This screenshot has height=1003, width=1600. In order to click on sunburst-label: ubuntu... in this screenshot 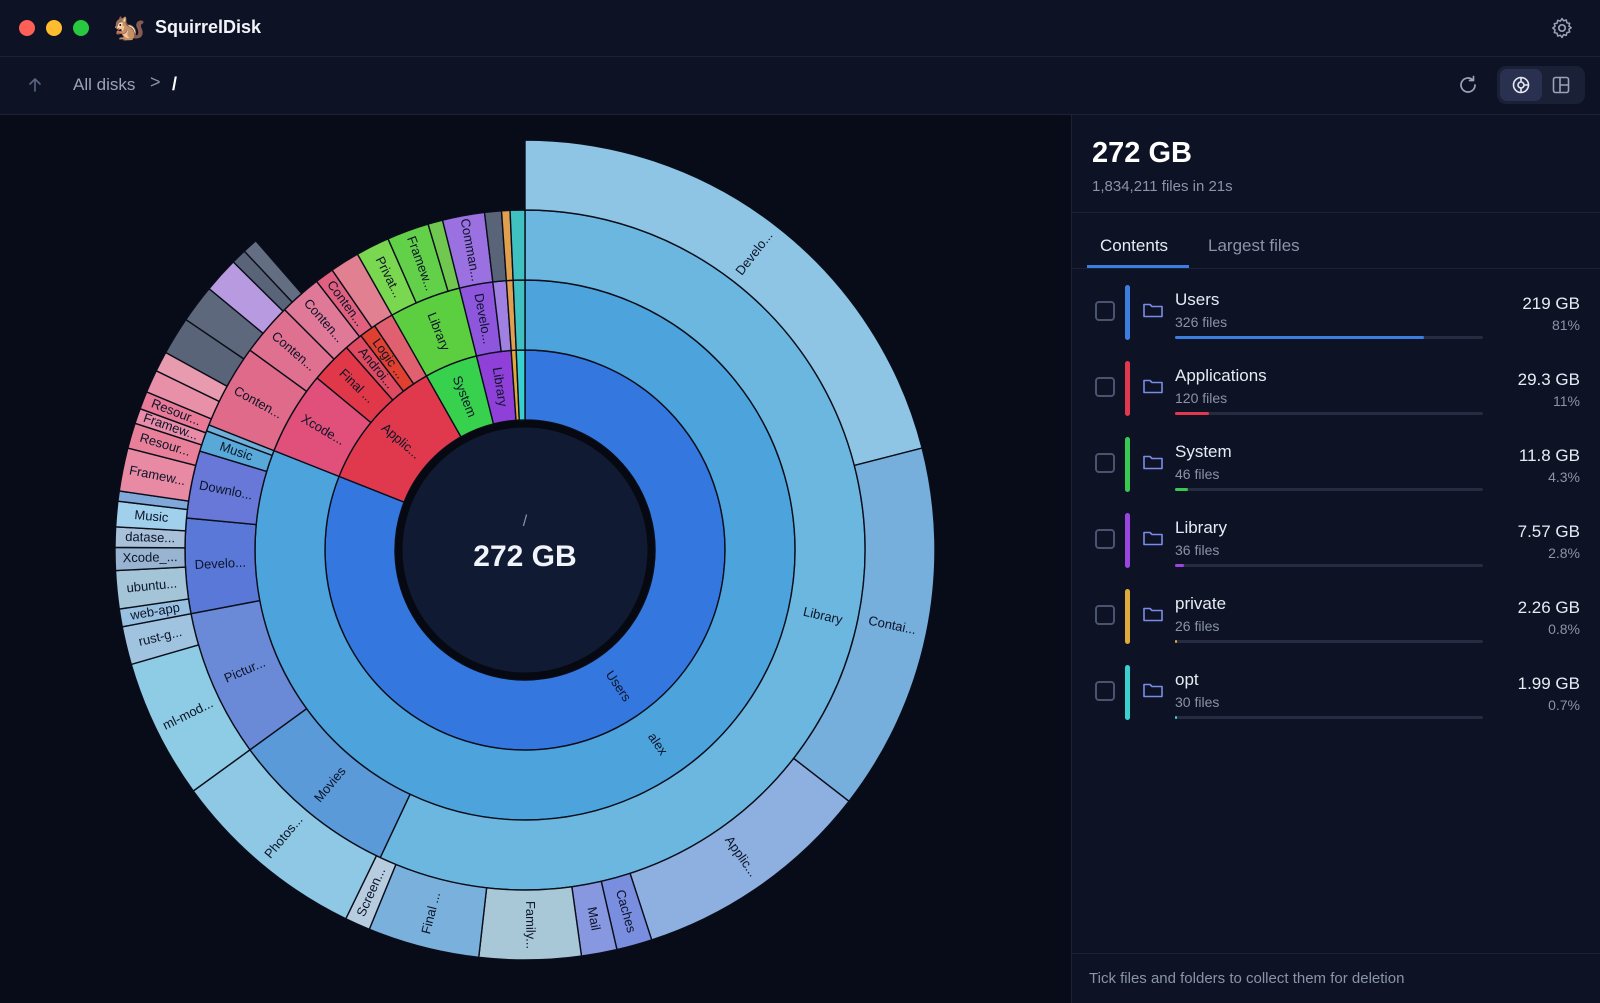, I will do `click(152, 586)`.